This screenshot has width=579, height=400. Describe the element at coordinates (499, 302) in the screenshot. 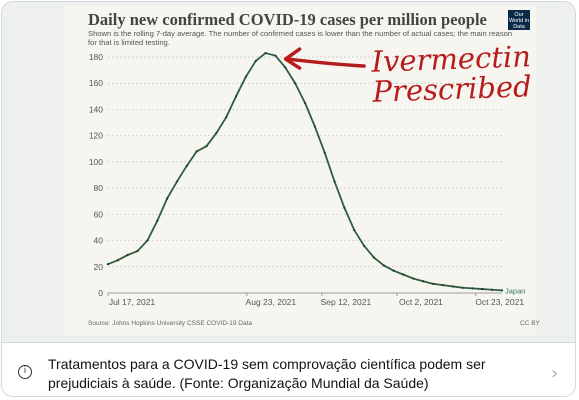

I see `x-tick-label: Oct 23, 2021` at that location.